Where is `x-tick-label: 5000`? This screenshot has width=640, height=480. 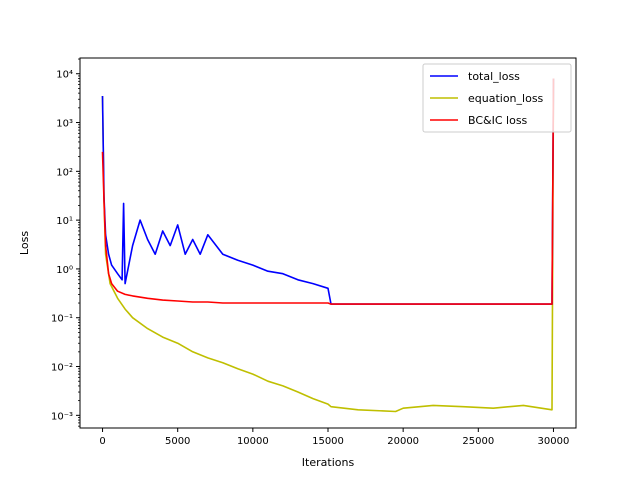 x-tick-label: 5000 is located at coordinates (177, 441).